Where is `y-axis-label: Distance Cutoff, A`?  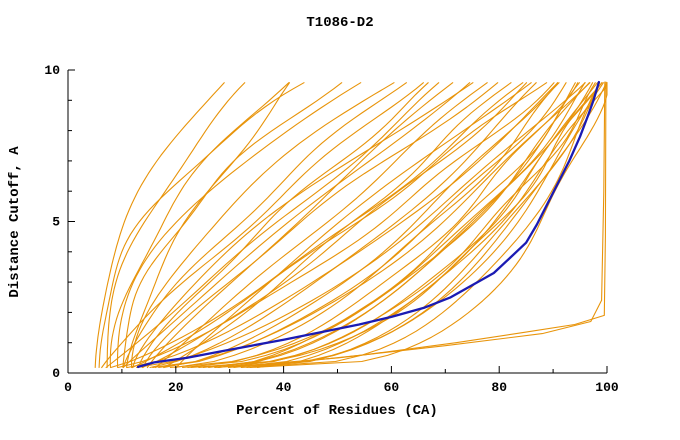
y-axis-label: Distance Cutoff, A is located at coordinates (15, 222).